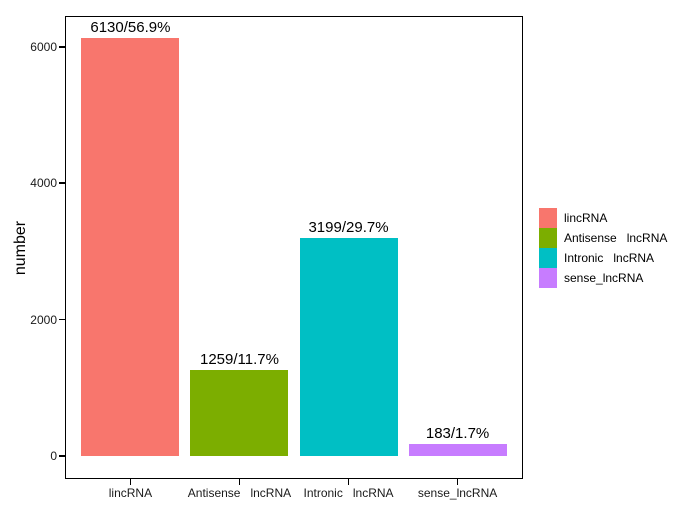 Image resolution: width=700 pixels, height=525 pixels. Describe the element at coordinates (457, 493) in the screenshot. I see `x-tick-label: sense_lncRNA` at that location.